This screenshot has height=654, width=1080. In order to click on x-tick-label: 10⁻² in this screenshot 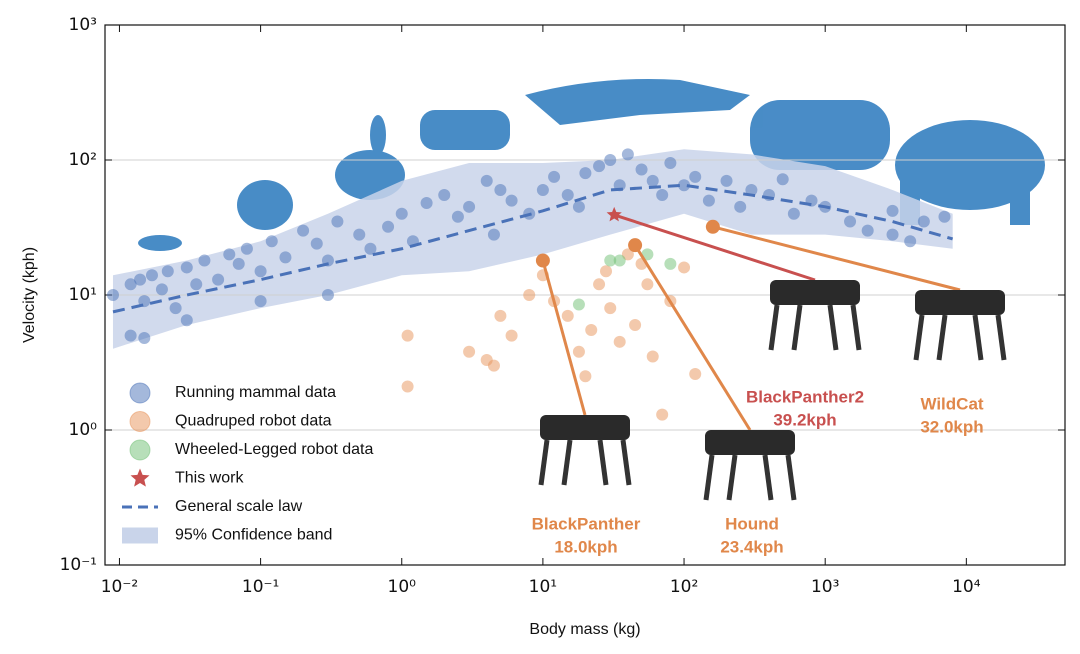, I will do `click(119, 587)`.